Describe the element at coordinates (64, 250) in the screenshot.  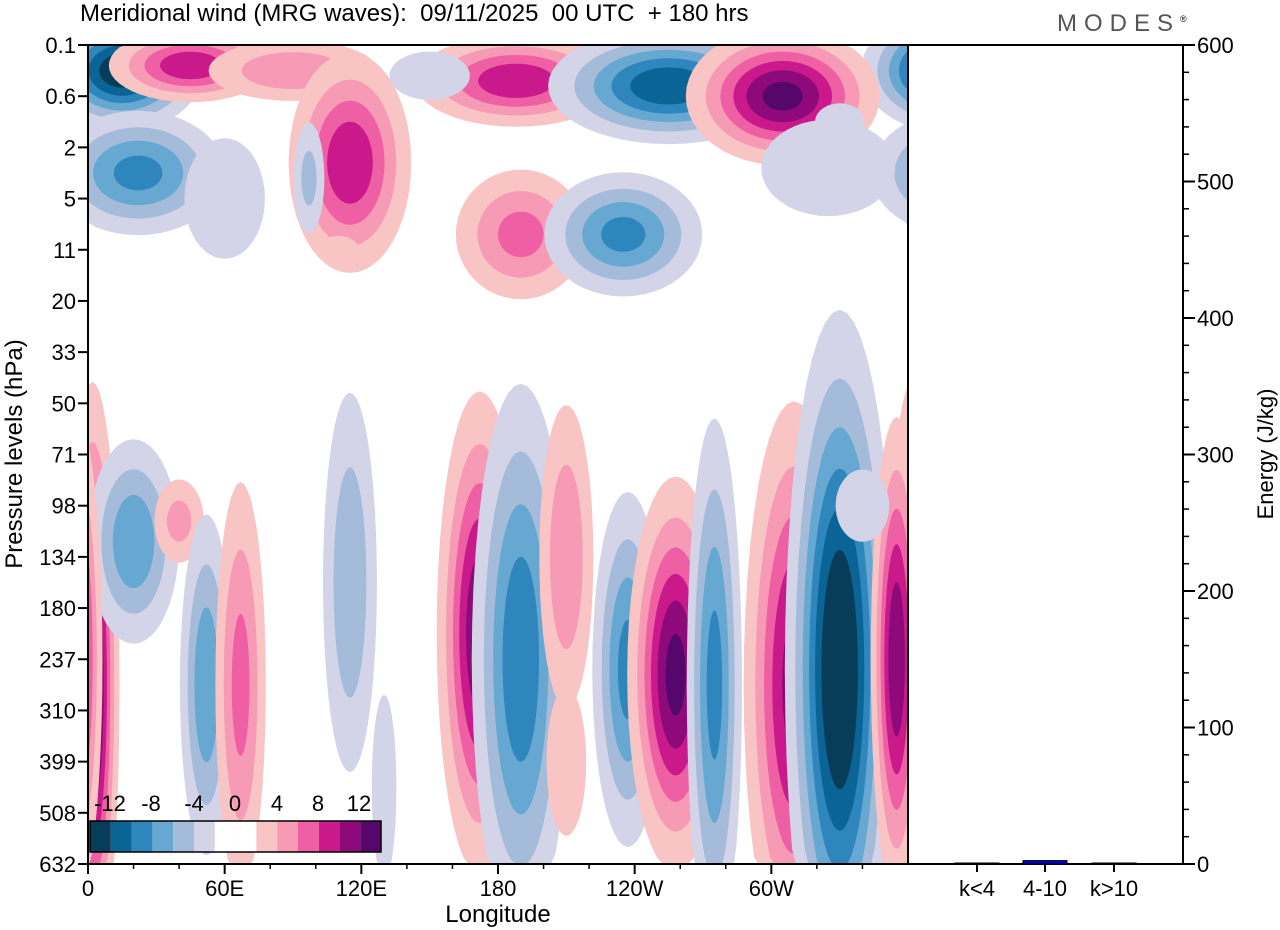
I see `y-tick-label: 11` at that location.